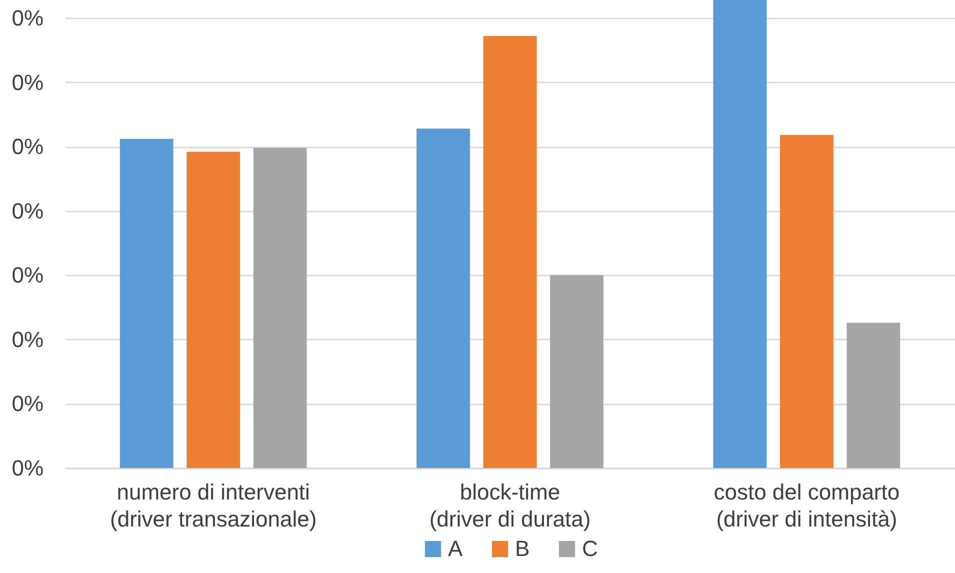 This screenshot has height=573, width=955. What do you see at coordinates (213, 506) in the screenshot?
I see `x-tick-label: numero di interventi (driver transazionale)` at bounding box center [213, 506].